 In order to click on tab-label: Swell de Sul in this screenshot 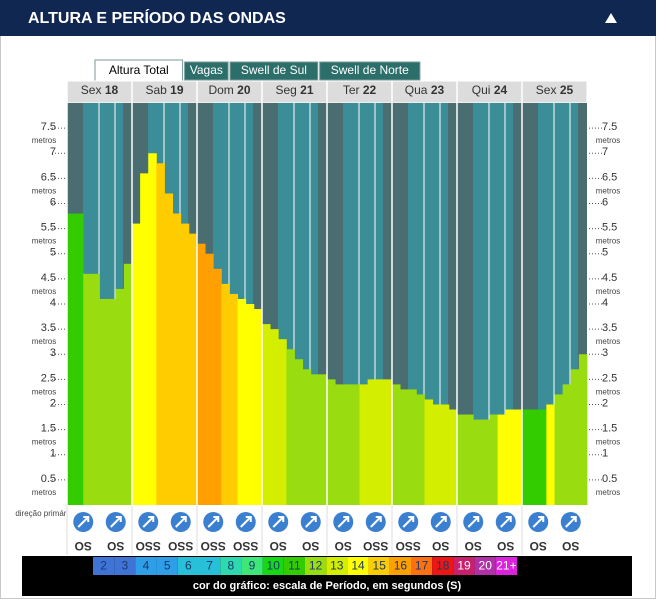, I will do `click(274, 70)`.